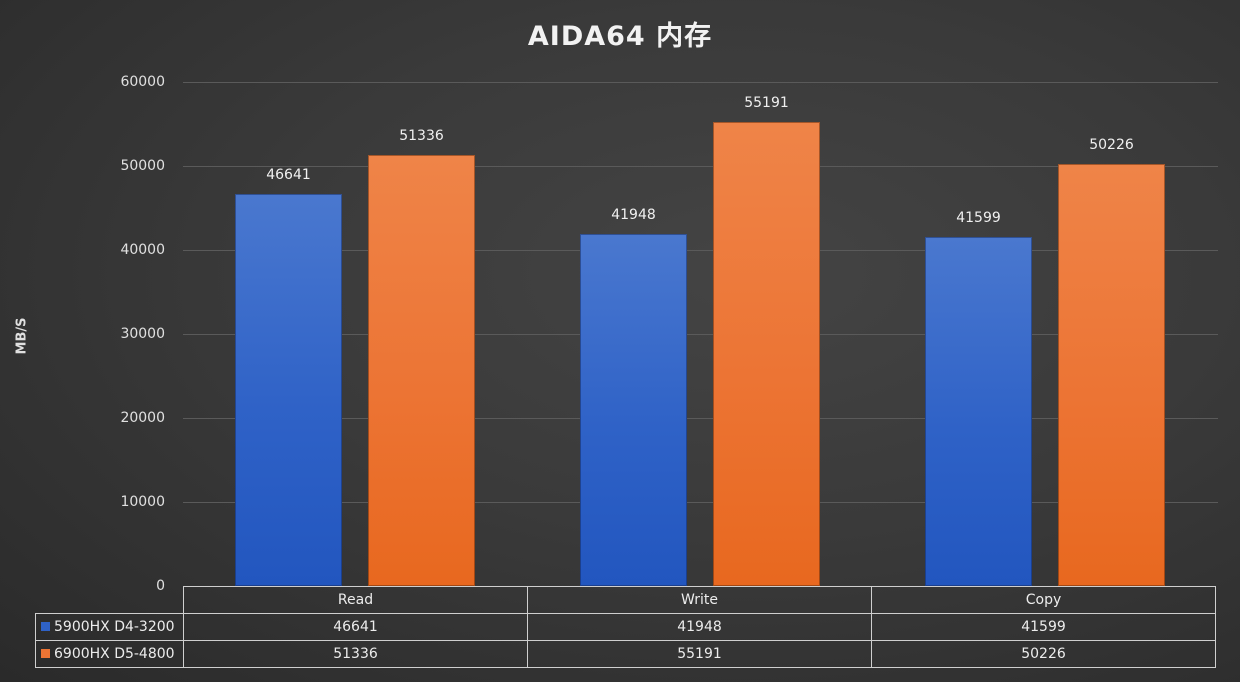 The height and width of the screenshot is (682, 1240). I want to click on legend-label: 5900HX D4-3200, so click(114, 627).